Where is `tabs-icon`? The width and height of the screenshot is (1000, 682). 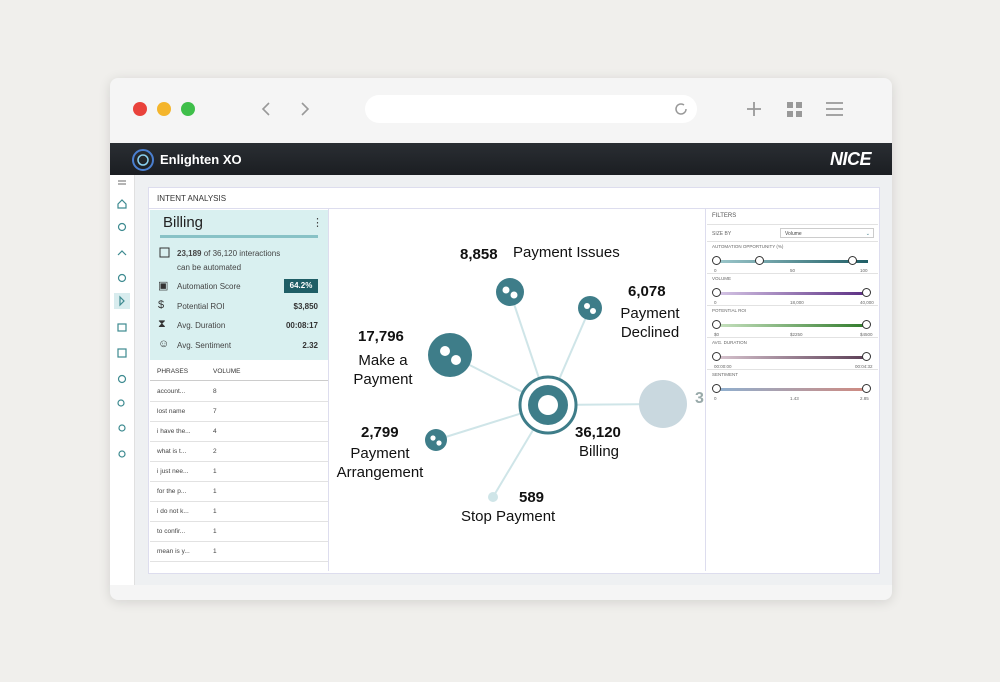 tabs-icon is located at coordinates (794, 109).